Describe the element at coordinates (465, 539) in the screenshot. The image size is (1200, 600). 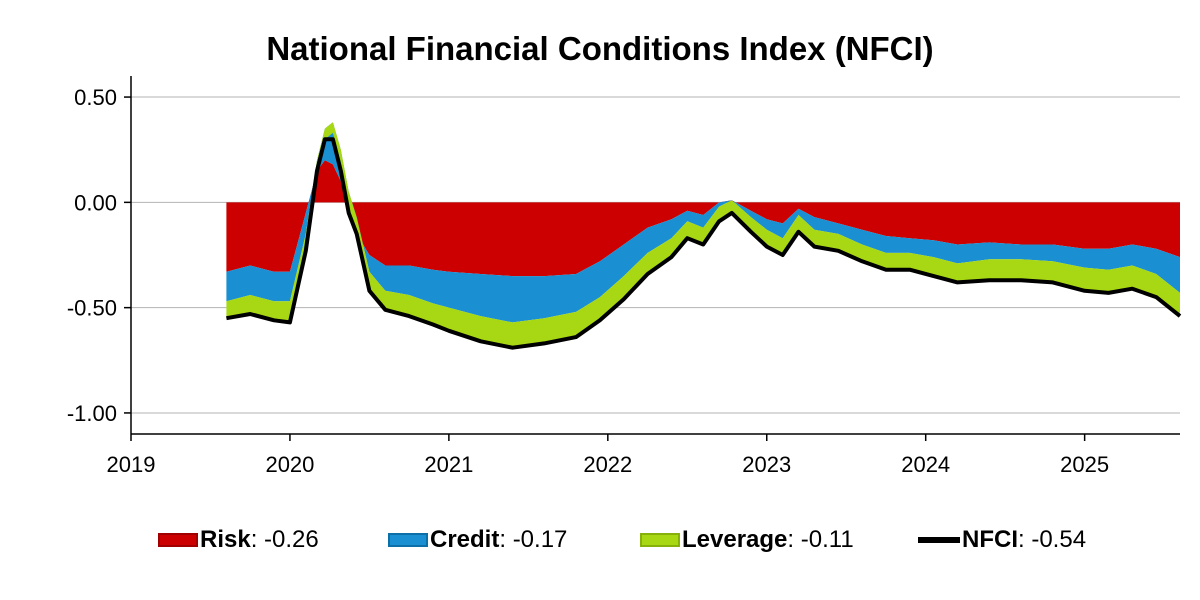
I see `legend-label-credit: Credit` at that location.